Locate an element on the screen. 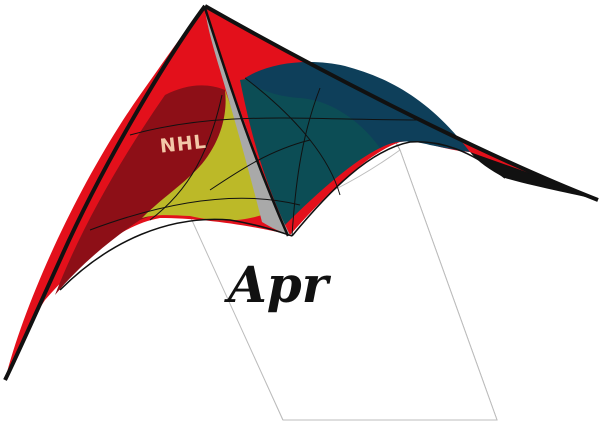 The image size is (600, 423). kite-panel-yellow is located at coordinates (202, 155).